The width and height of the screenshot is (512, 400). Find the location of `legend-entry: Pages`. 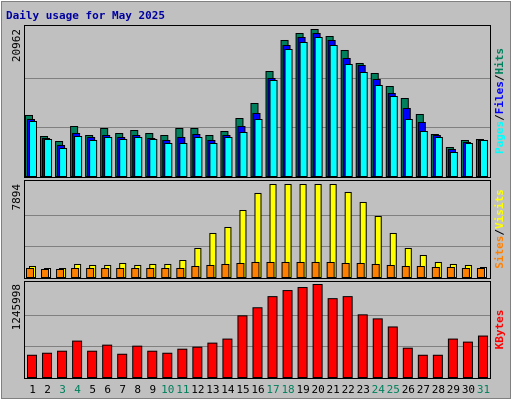

legend-entry: Pages is located at coordinates (499, 137).